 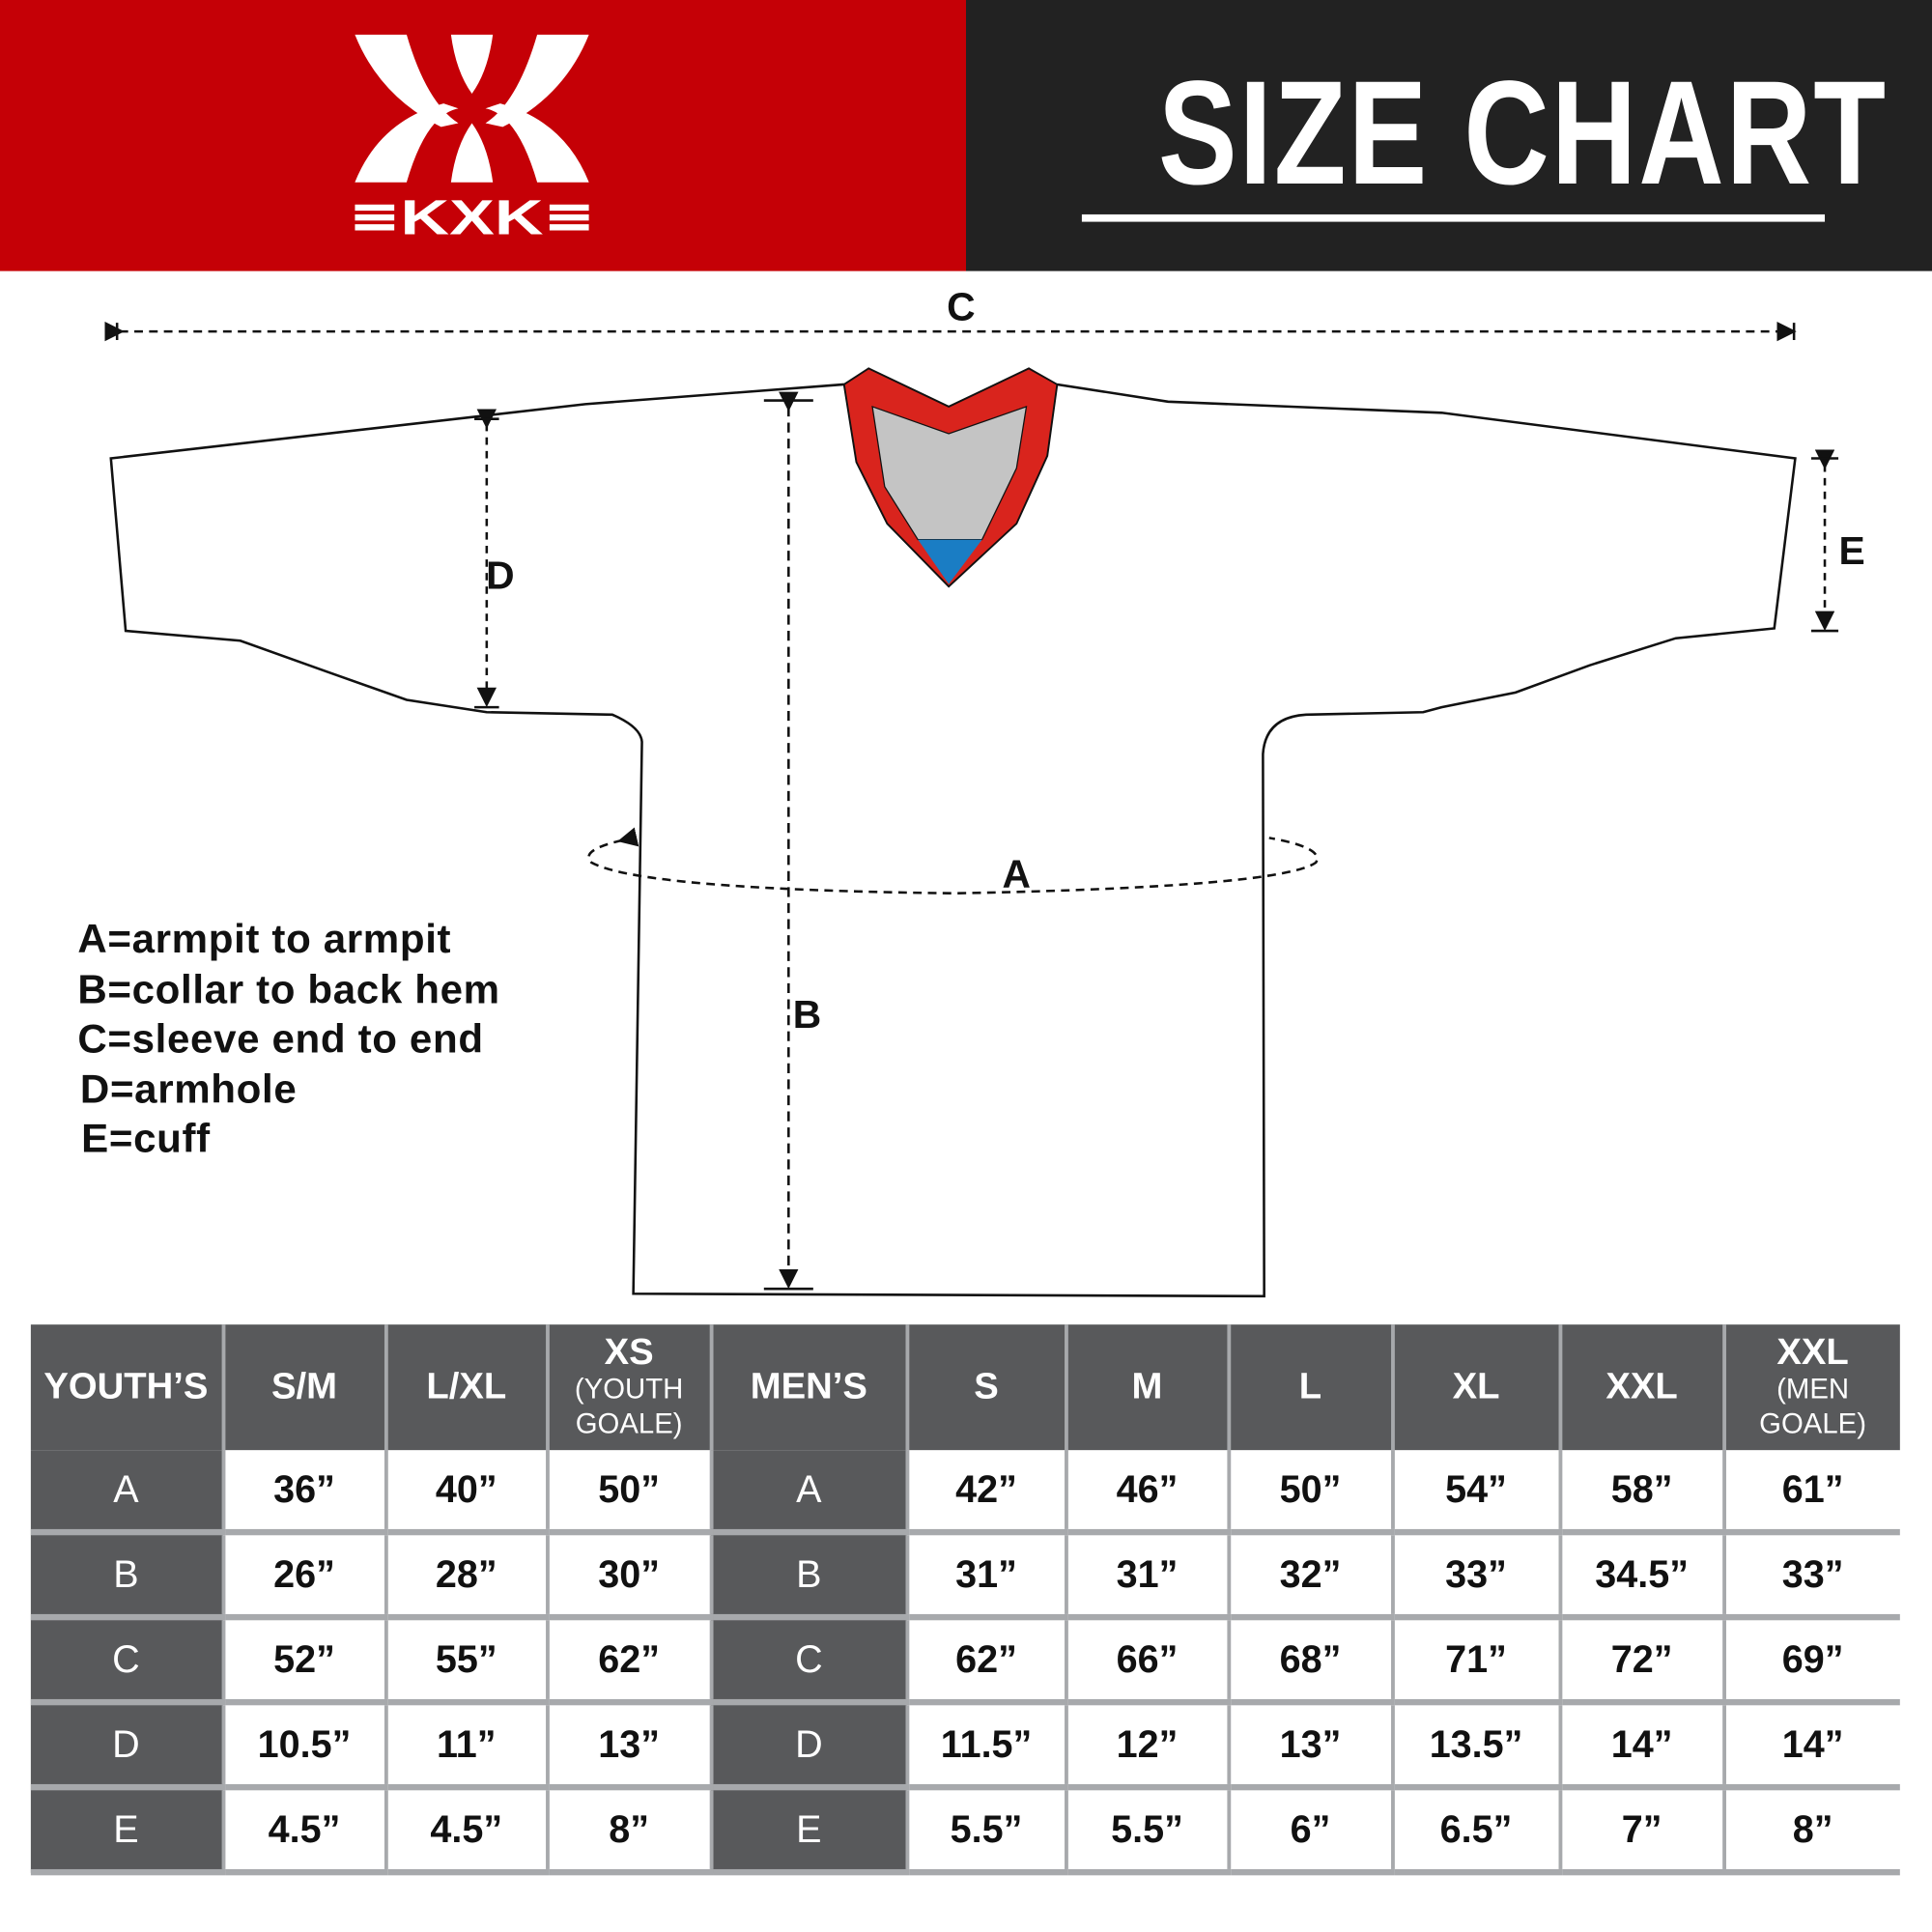 What do you see at coordinates (1475, 1661) in the screenshot?
I see `size-value: 71”` at bounding box center [1475, 1661].